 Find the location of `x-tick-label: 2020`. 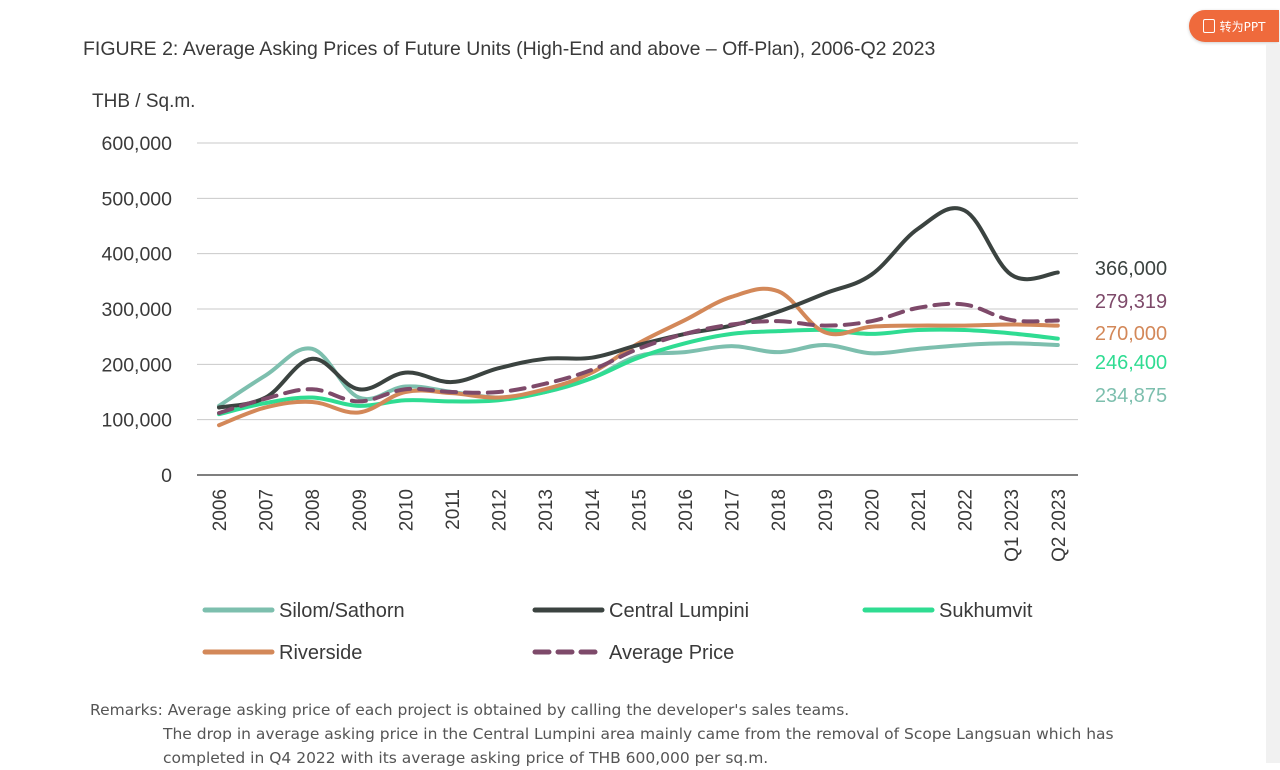

x-tick-label: 2020 is located at coordinates (872, 510).